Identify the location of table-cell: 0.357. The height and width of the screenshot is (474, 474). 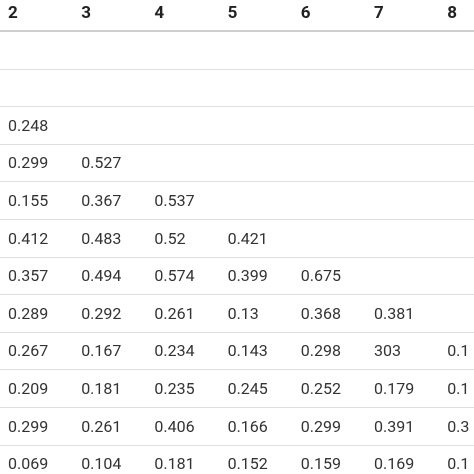
(28, 276).